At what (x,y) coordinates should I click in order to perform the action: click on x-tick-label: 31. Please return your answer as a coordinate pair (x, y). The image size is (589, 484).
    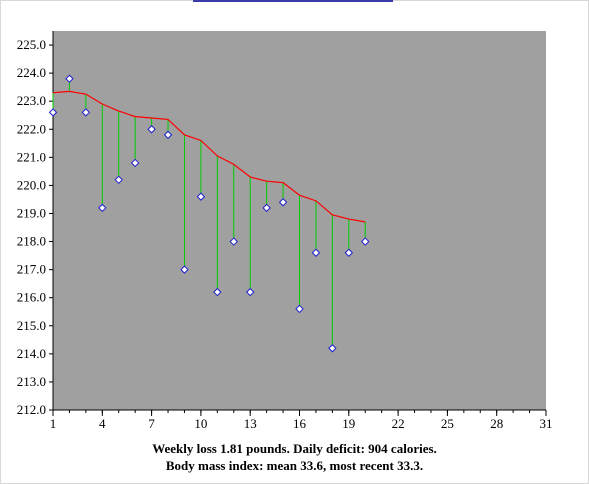
    Looking at the image, I should click on (546, 423).